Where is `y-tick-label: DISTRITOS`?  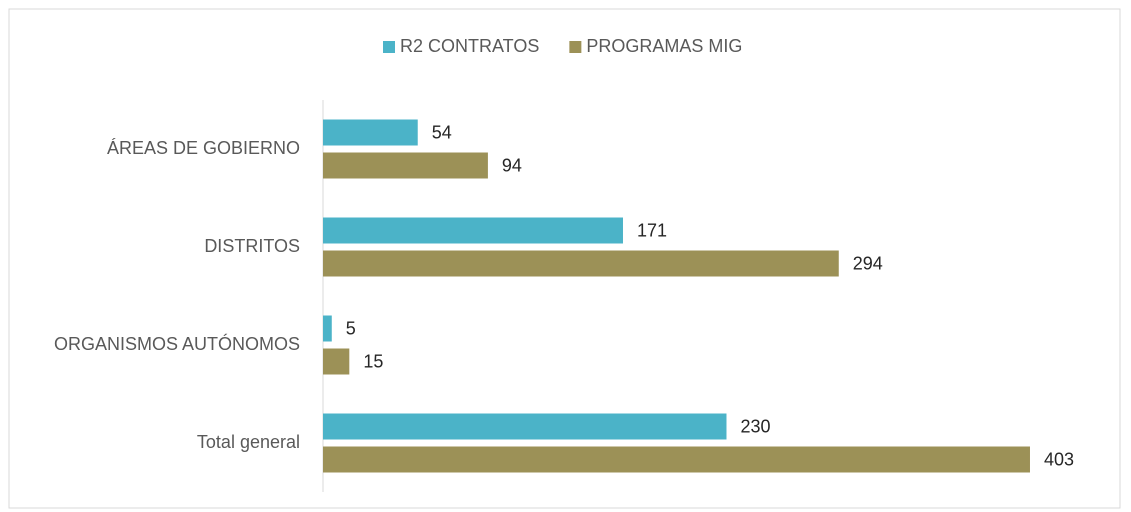 y-tick-label: DISTRITOS is located at coordinates (252, 246).